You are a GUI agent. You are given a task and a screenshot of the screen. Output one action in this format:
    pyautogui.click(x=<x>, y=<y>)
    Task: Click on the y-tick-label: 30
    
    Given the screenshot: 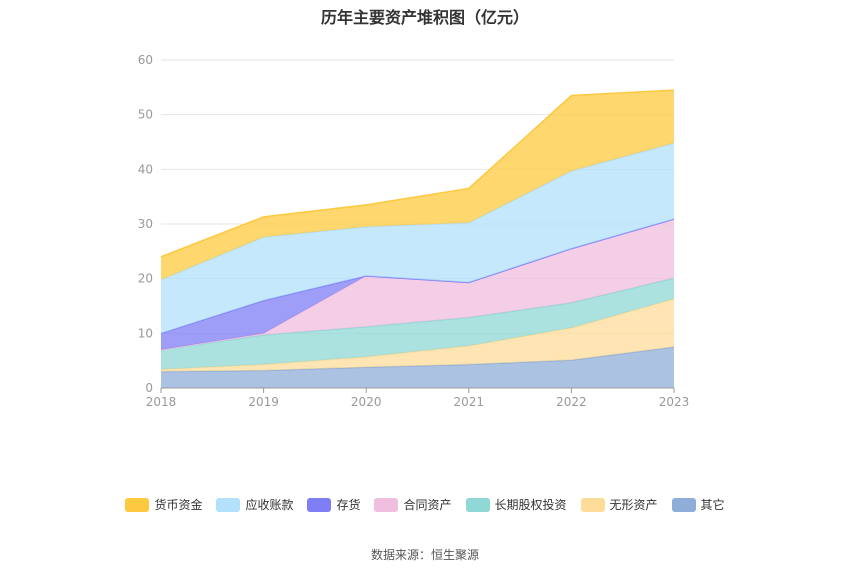 What is the action you would take?
    pyautogui.click(x=145, y=224)
    